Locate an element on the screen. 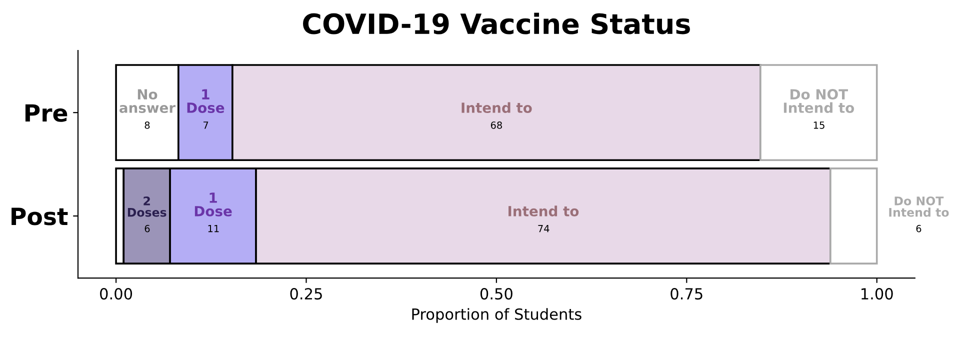 The height and width of the screenshot is (337, 957). x-tick-label: 0.50 is located at coordinates (496, 294).